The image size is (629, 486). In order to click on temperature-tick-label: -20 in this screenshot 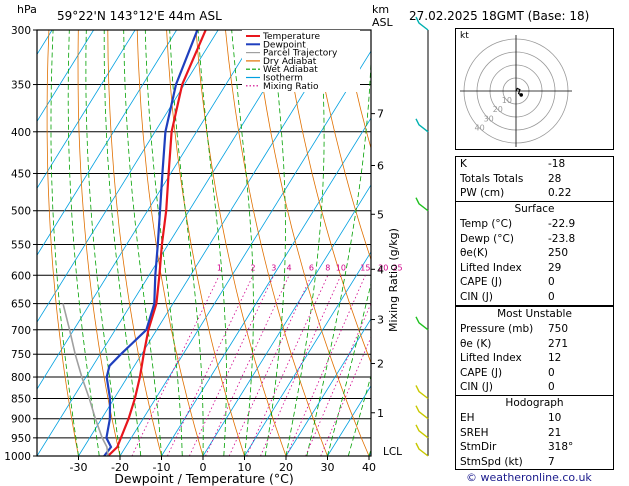, I will do `click(120, 467)`.